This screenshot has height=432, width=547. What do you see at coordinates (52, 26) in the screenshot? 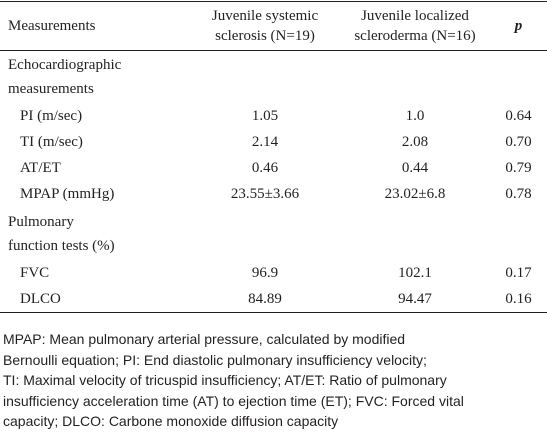
I see `header-text: Measurements` at bounding box center [52, 26].